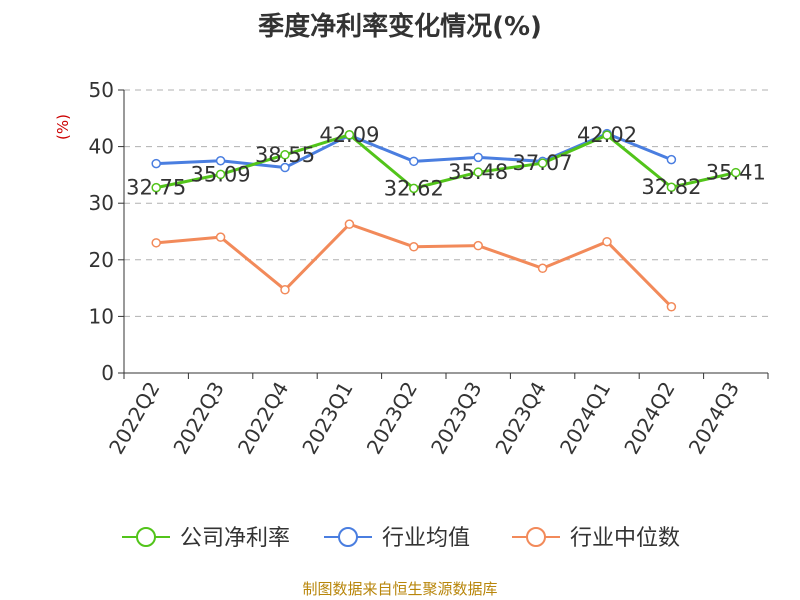  Describe the element at coordinates (235, 538) in the screenshot. I see `legend-label: 公司净利率` at that location.